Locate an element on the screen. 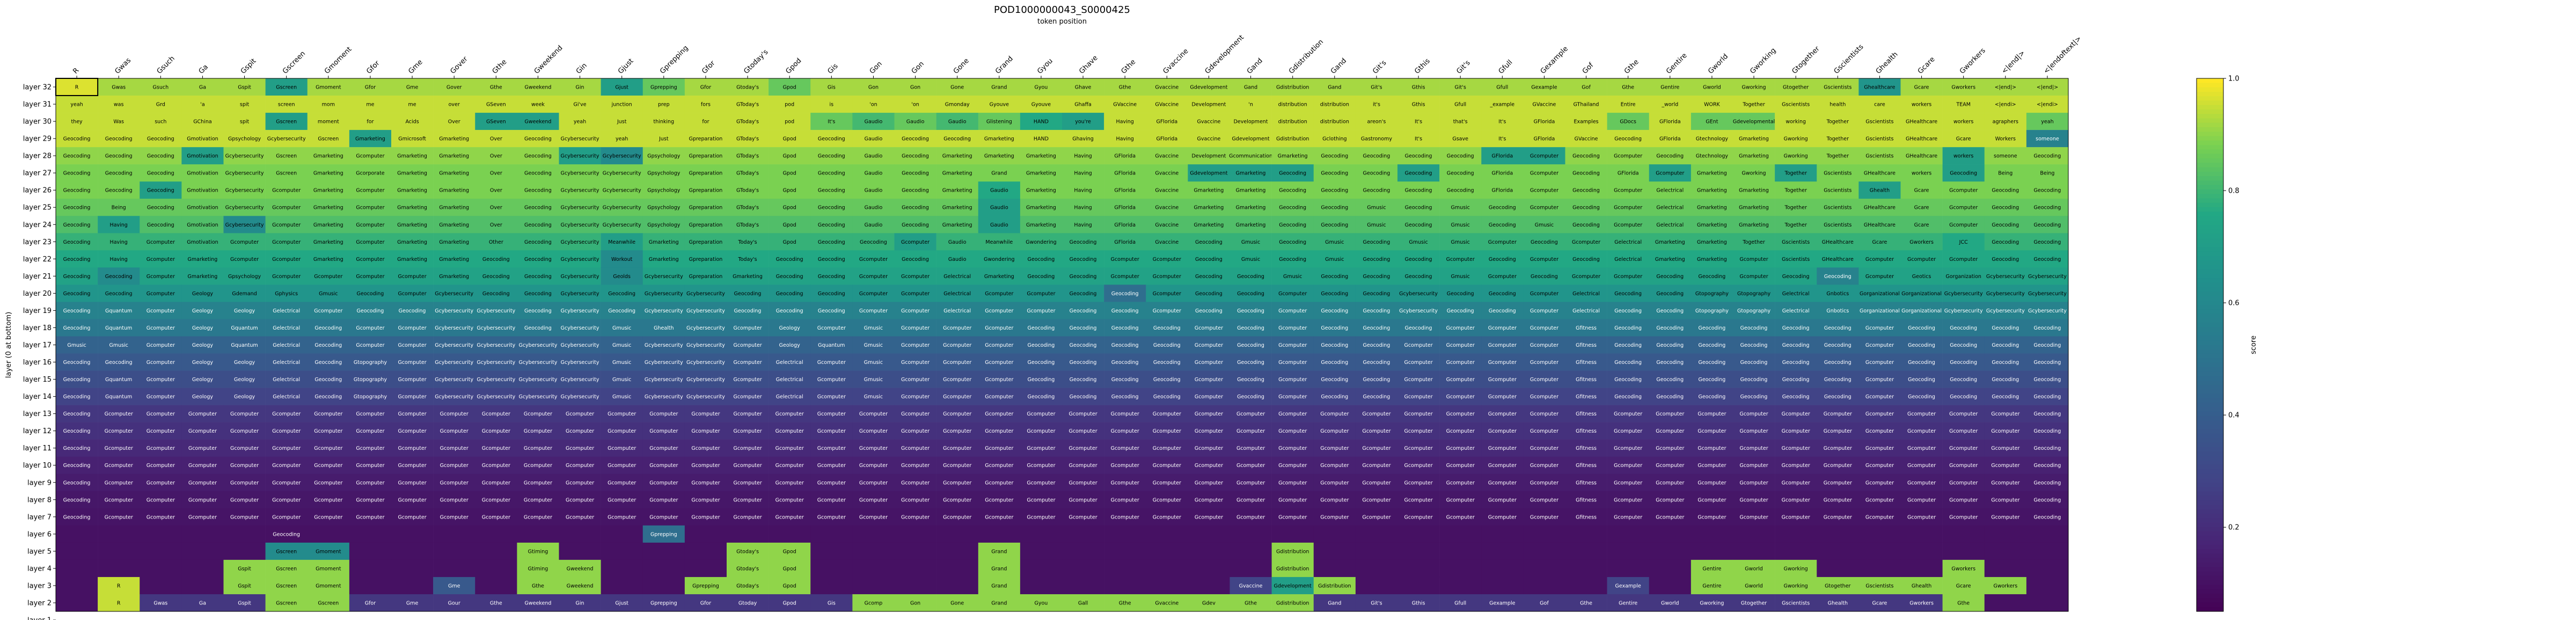 The image size is (2576, 620). x-tick-label: Gthe is located at coordinates (500, 67).